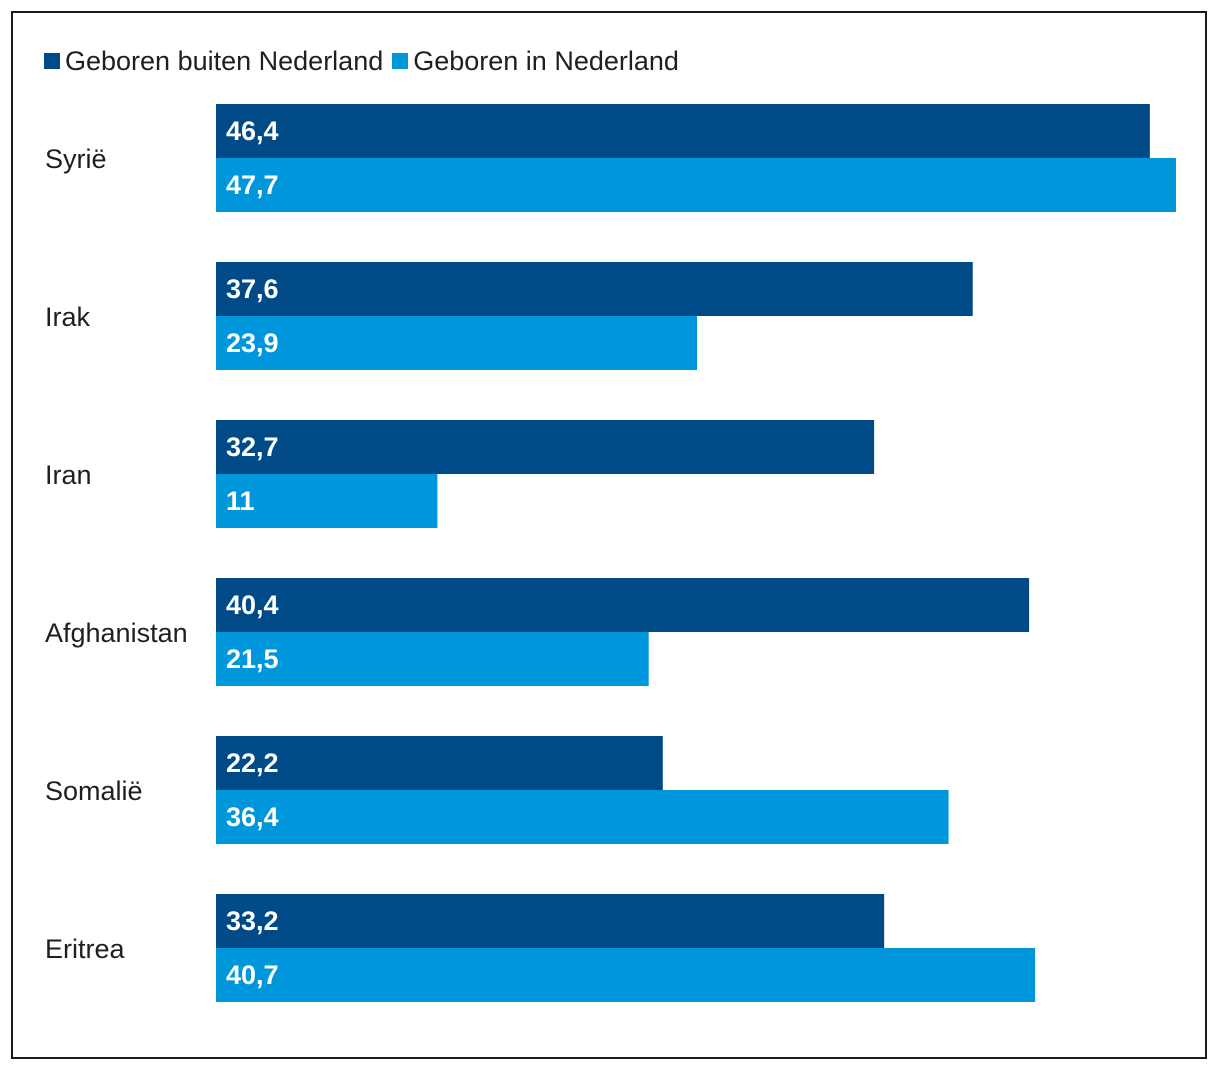 The image size is (1220, 1074). Describe the element at coordinates (696, 185) in the screenshot. I see `bar-syrie-in` at that location.